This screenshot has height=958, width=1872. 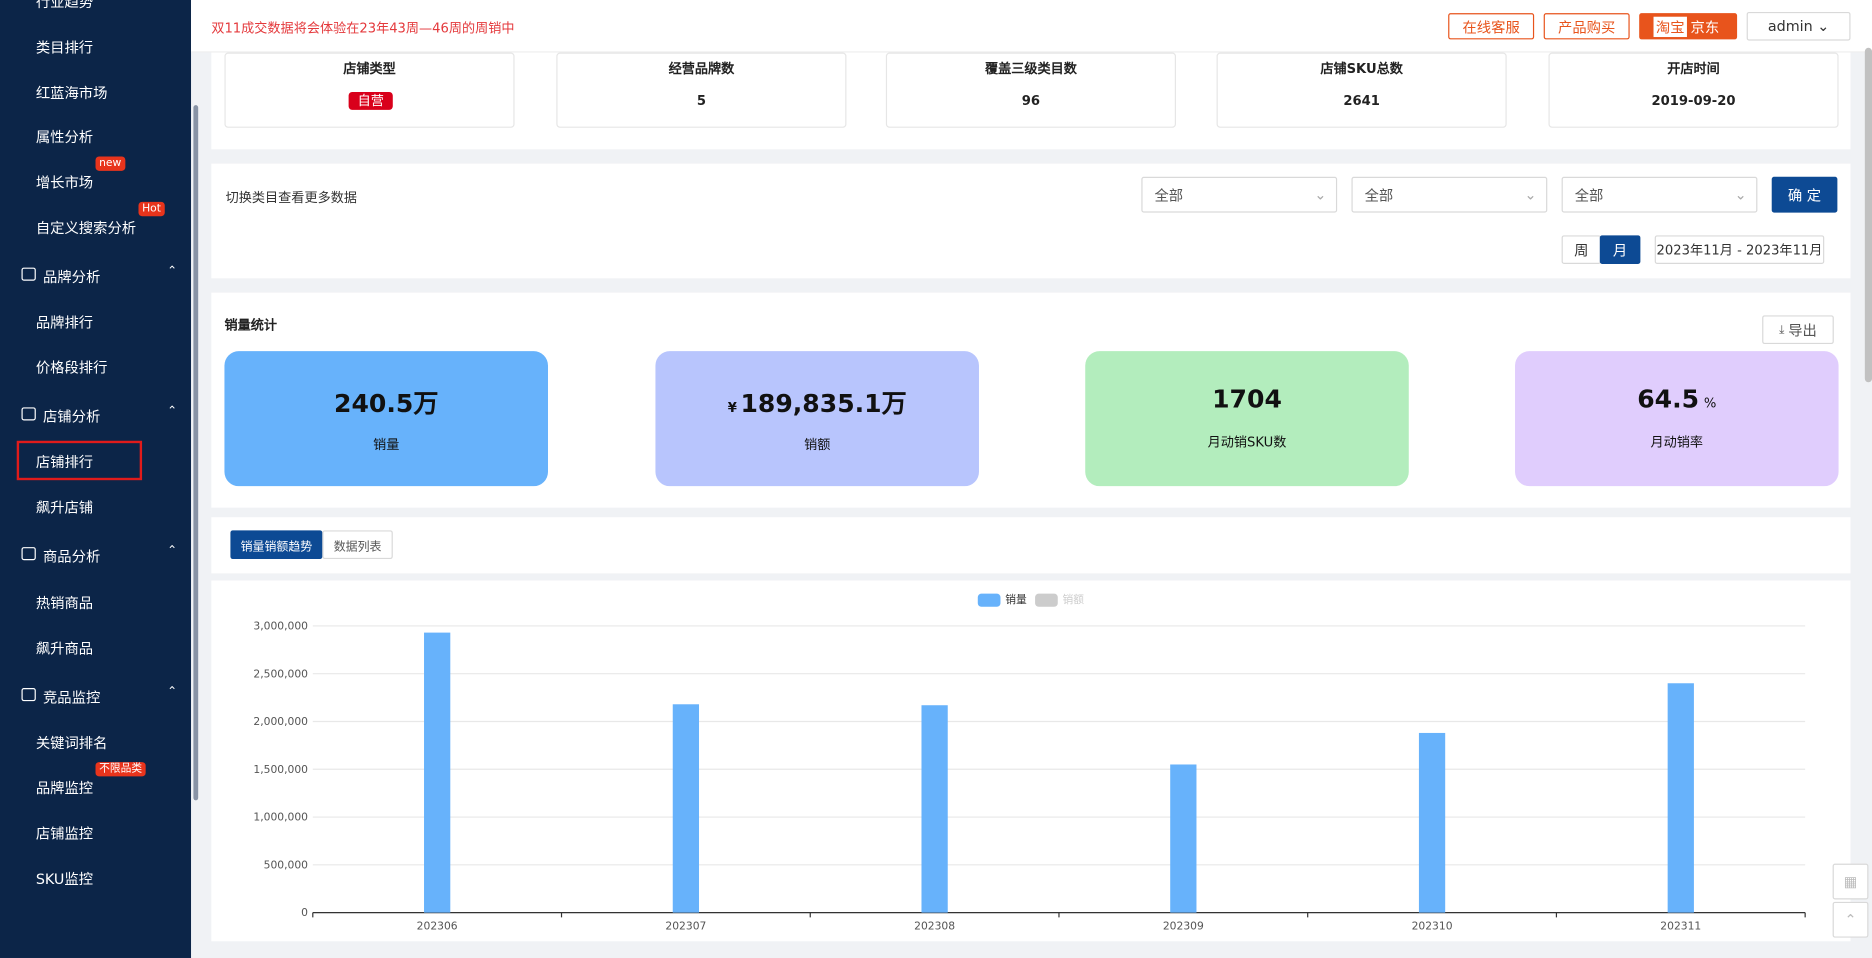 I want to click on stat-label: 销量, so click(x=386, y=445).